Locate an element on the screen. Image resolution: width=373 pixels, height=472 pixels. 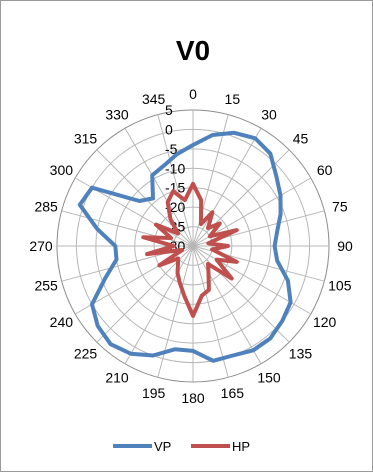
angle-tick-label: 225 is located at coordinates (86, 353).